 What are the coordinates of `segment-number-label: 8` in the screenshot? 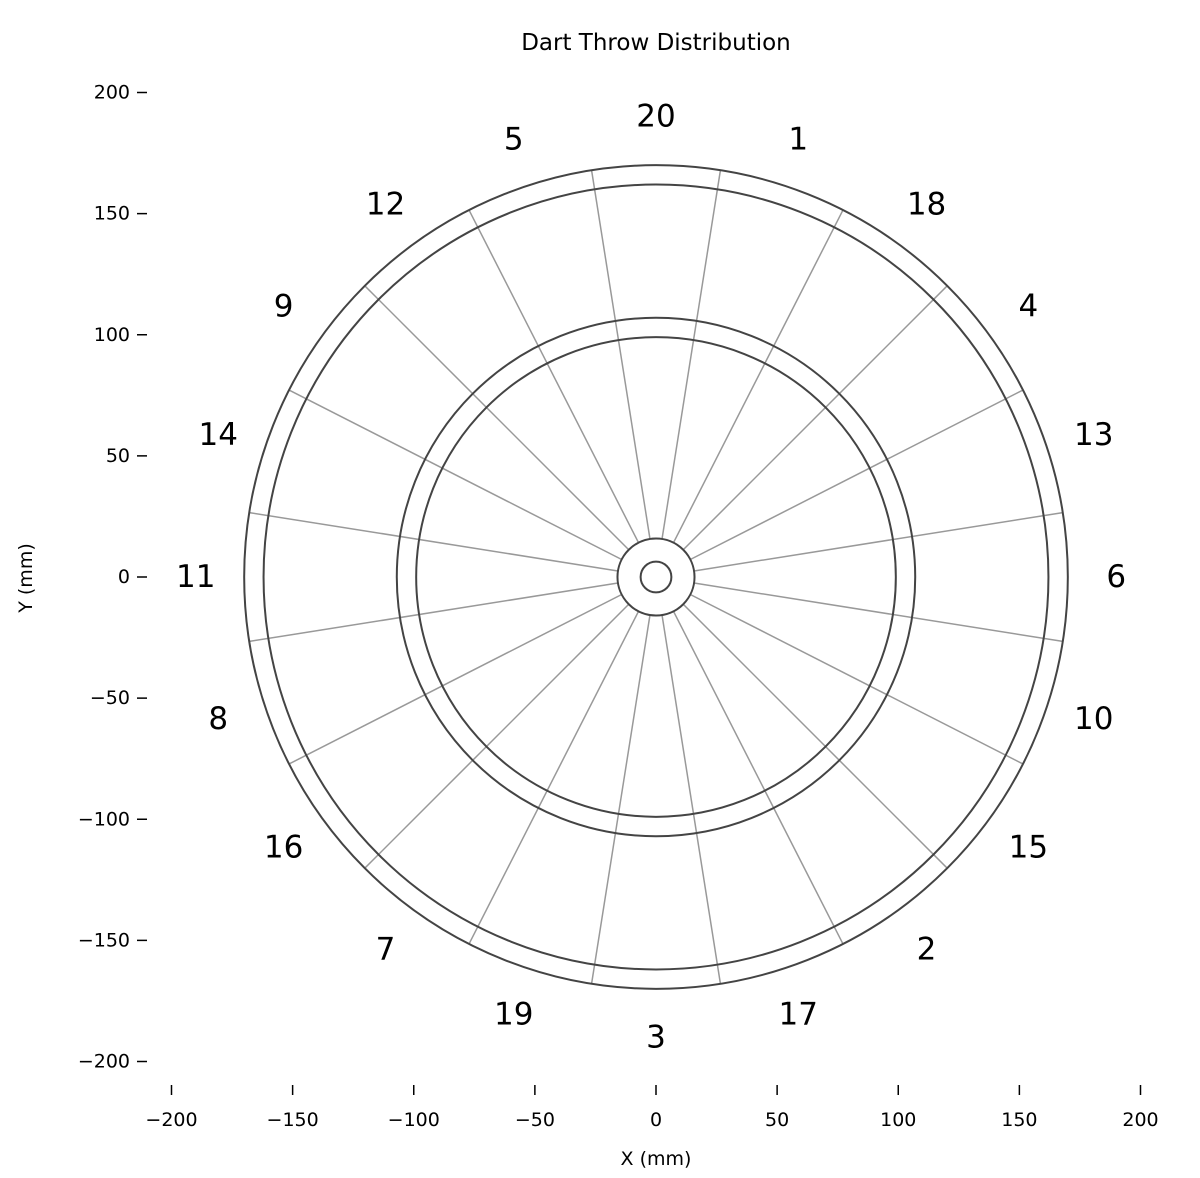 It's located at (218, 719).